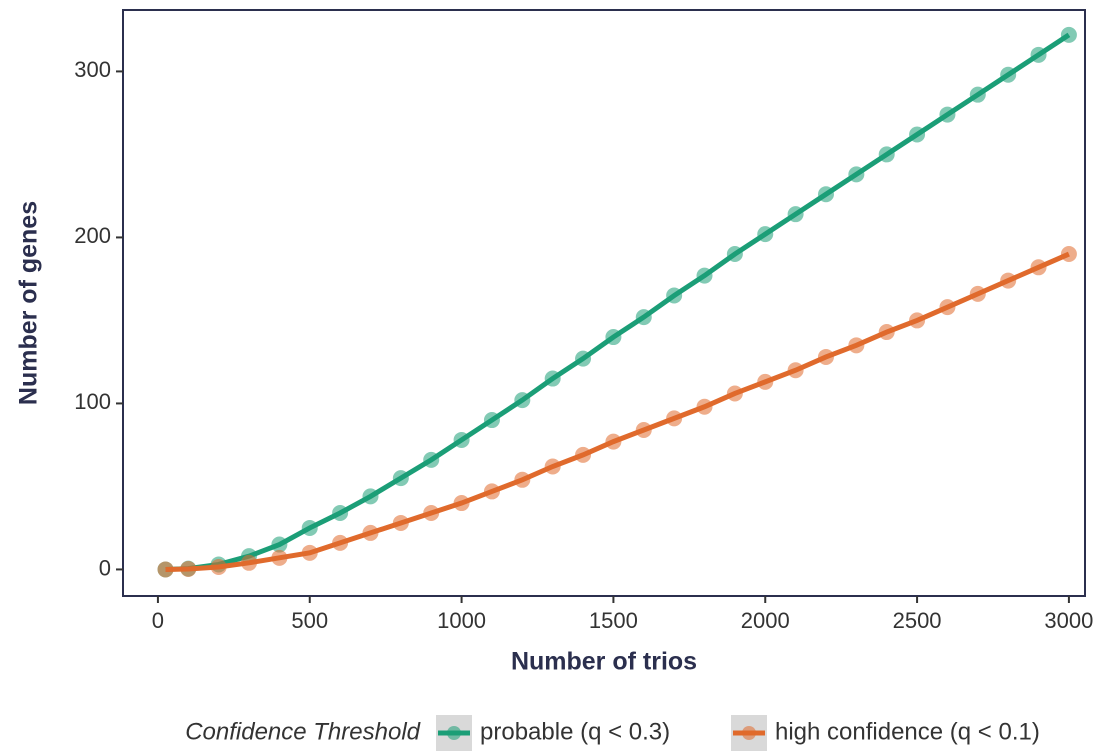  Describe the element at coordinates (309, 620) in the screenshot. I see `x-tick-label: 500` at that location.